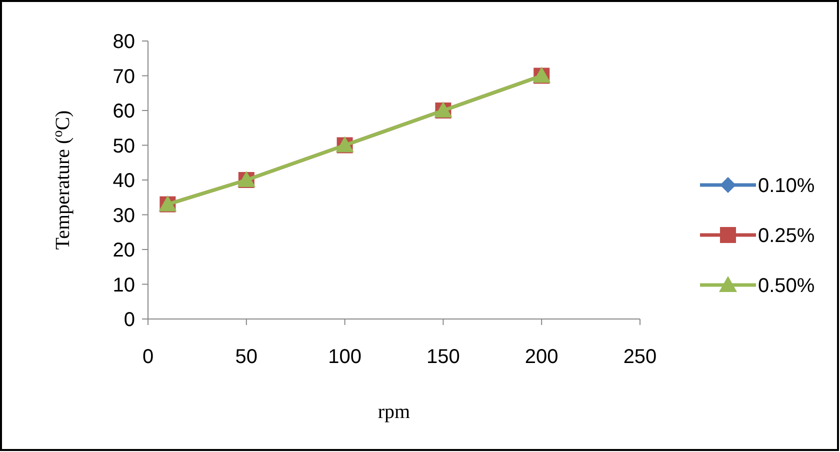  Describe the element at coordinates (123, 77) in the screenshot. I see `y-tick-label: 70` at that location.